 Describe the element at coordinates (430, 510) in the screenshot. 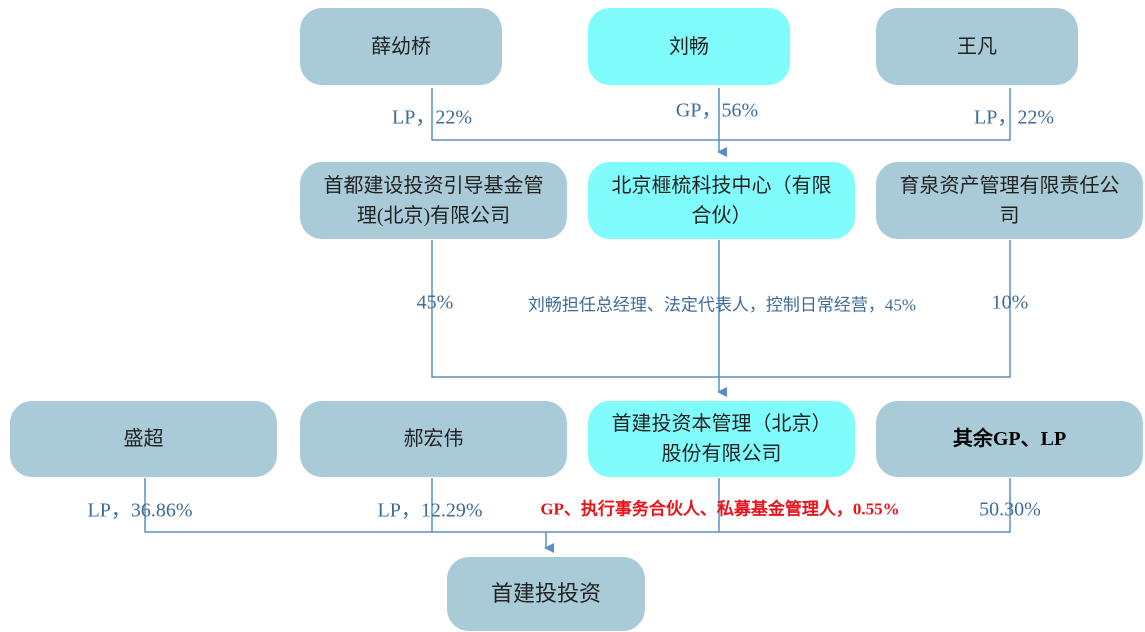

I see `edge-label: LP，12.29%` at that location.